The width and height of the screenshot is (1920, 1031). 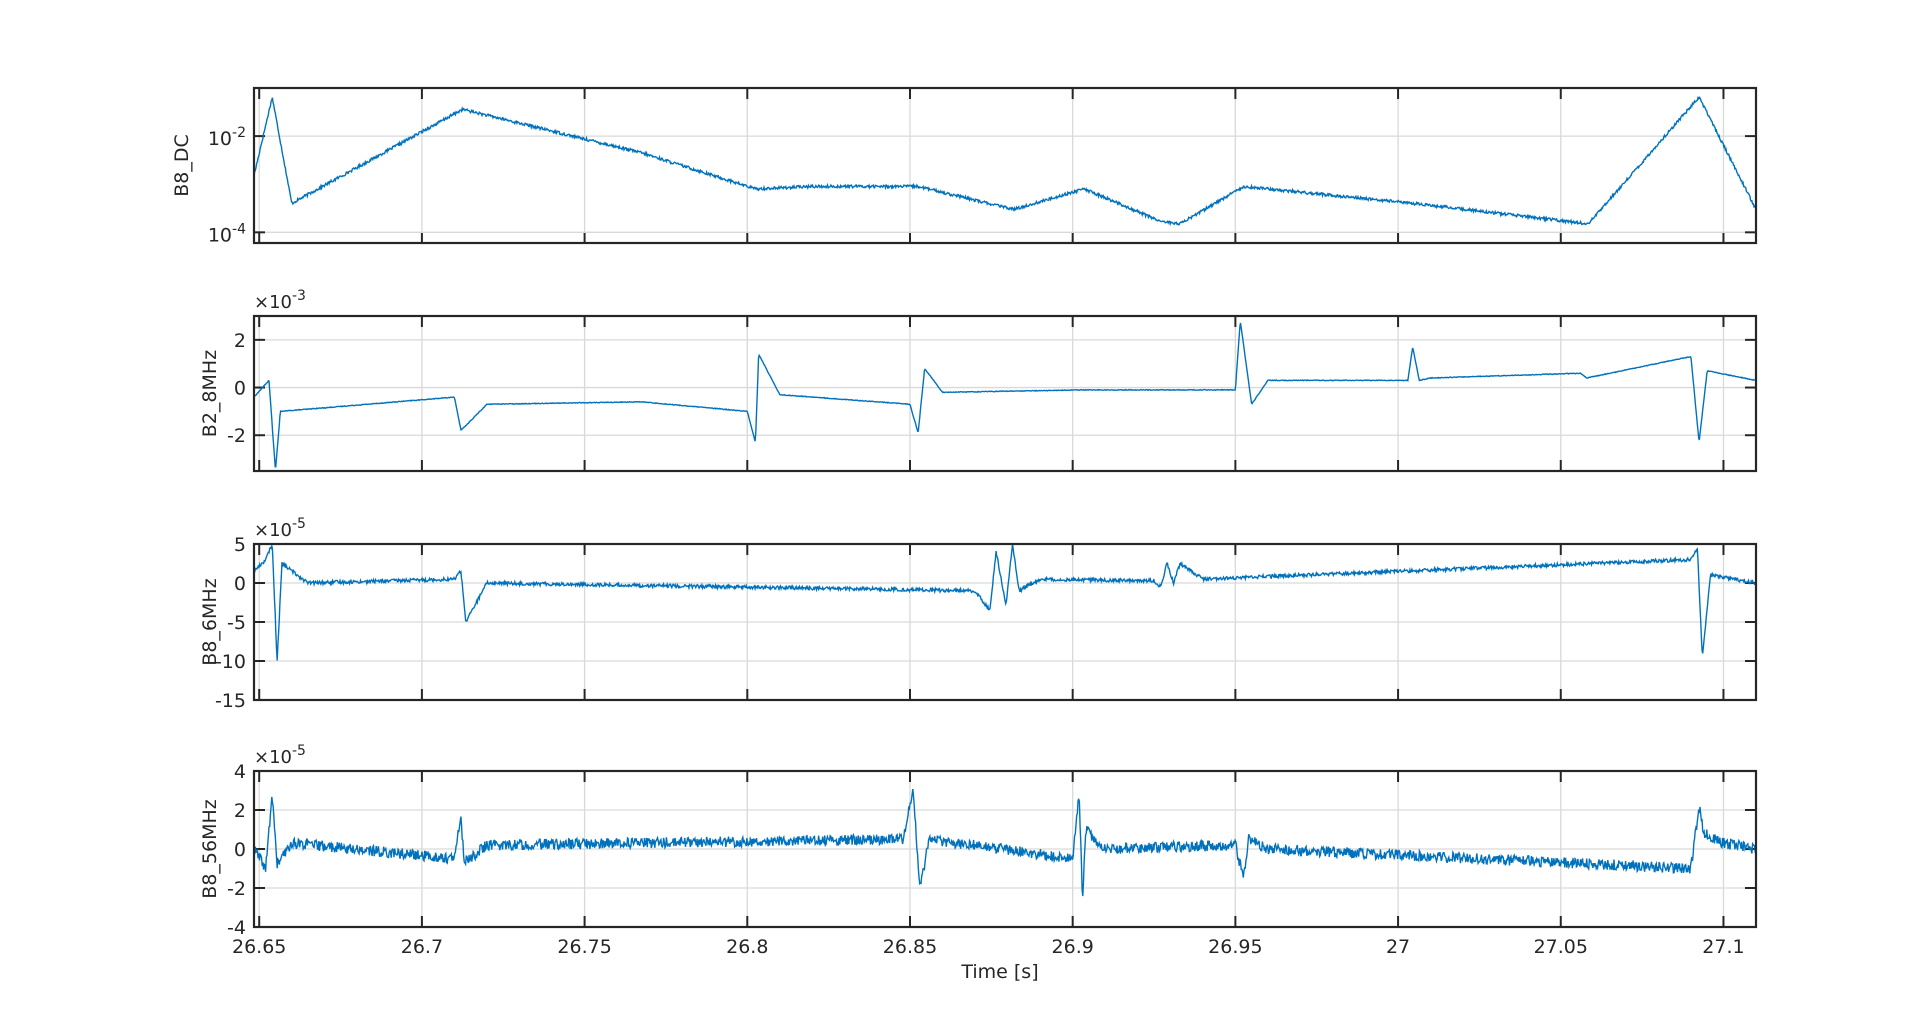 What do you see at coordinates (999, 972) in the screenshot?
I see `x-axis-label: Time [s]` at bounding box center [999, 972].